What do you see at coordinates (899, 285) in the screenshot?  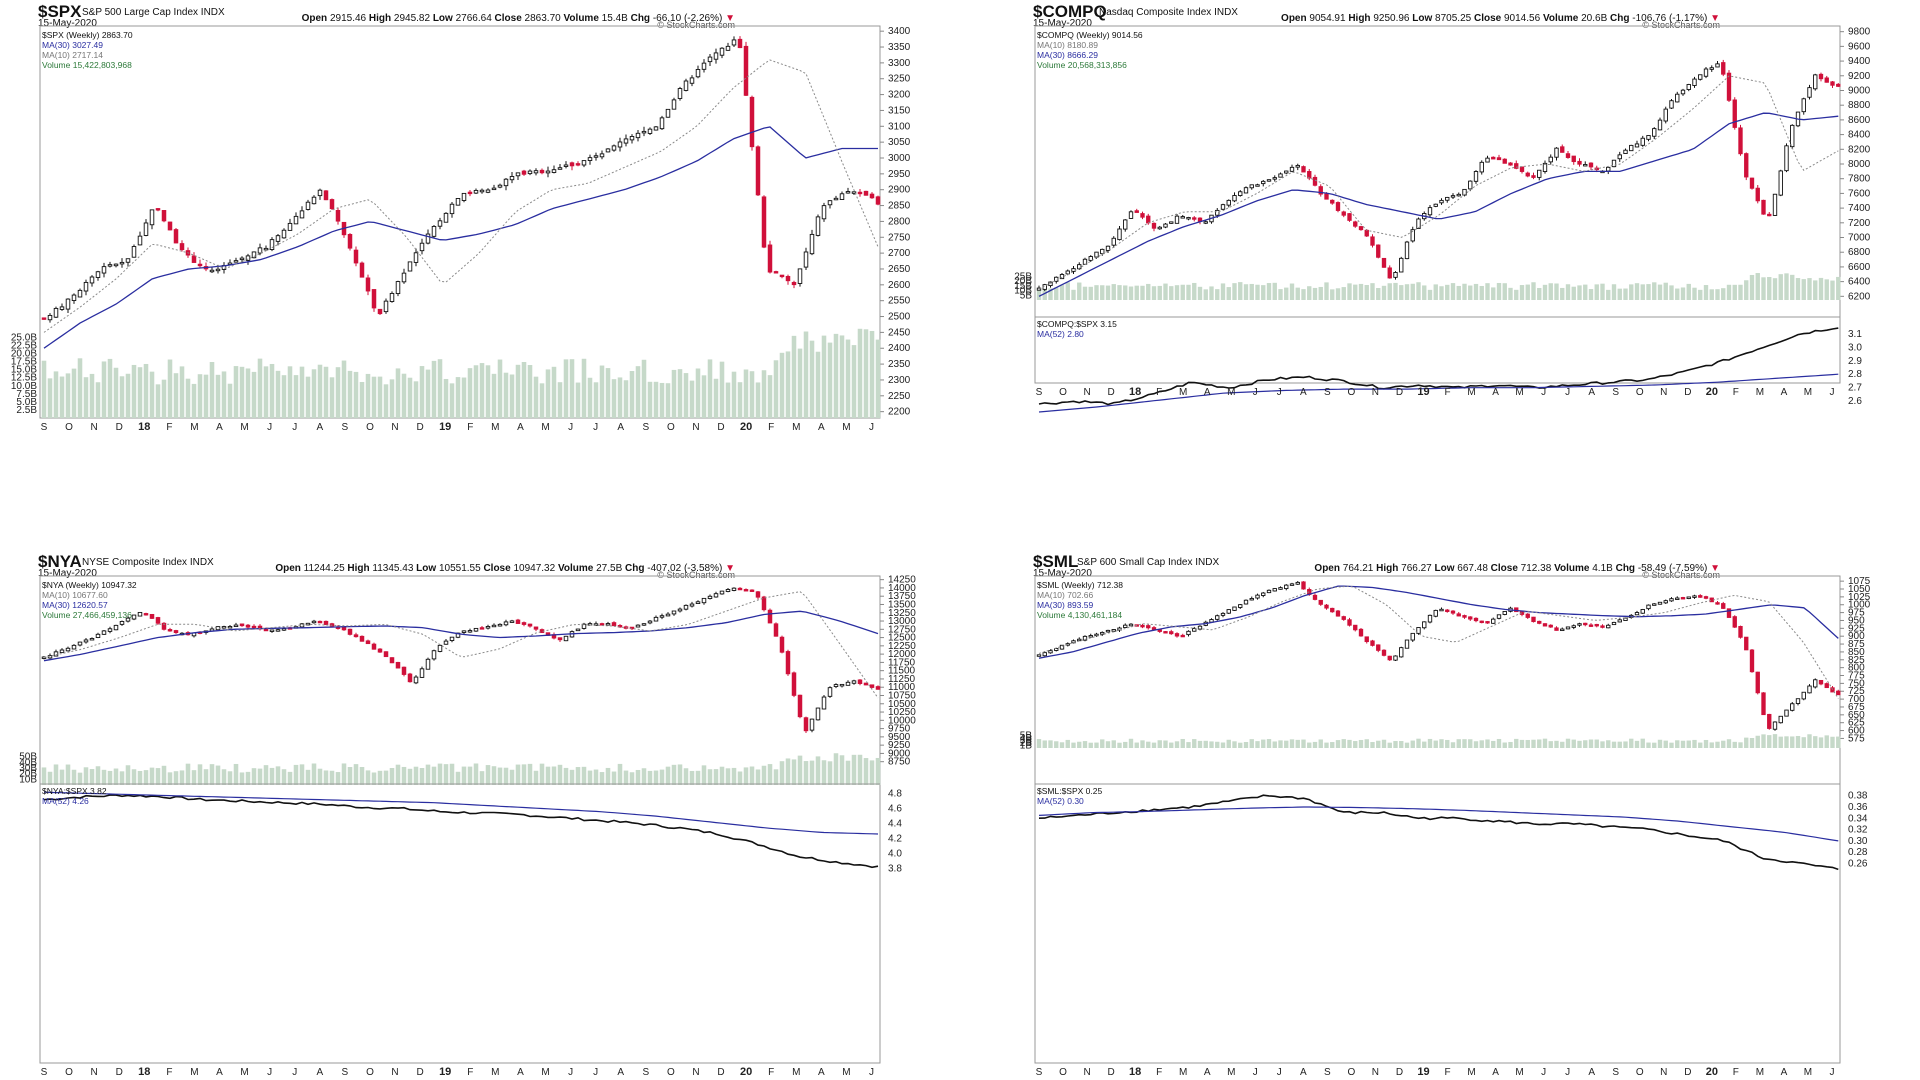 I see `price-tick-label: 2600` at bounding box center [899, 285].